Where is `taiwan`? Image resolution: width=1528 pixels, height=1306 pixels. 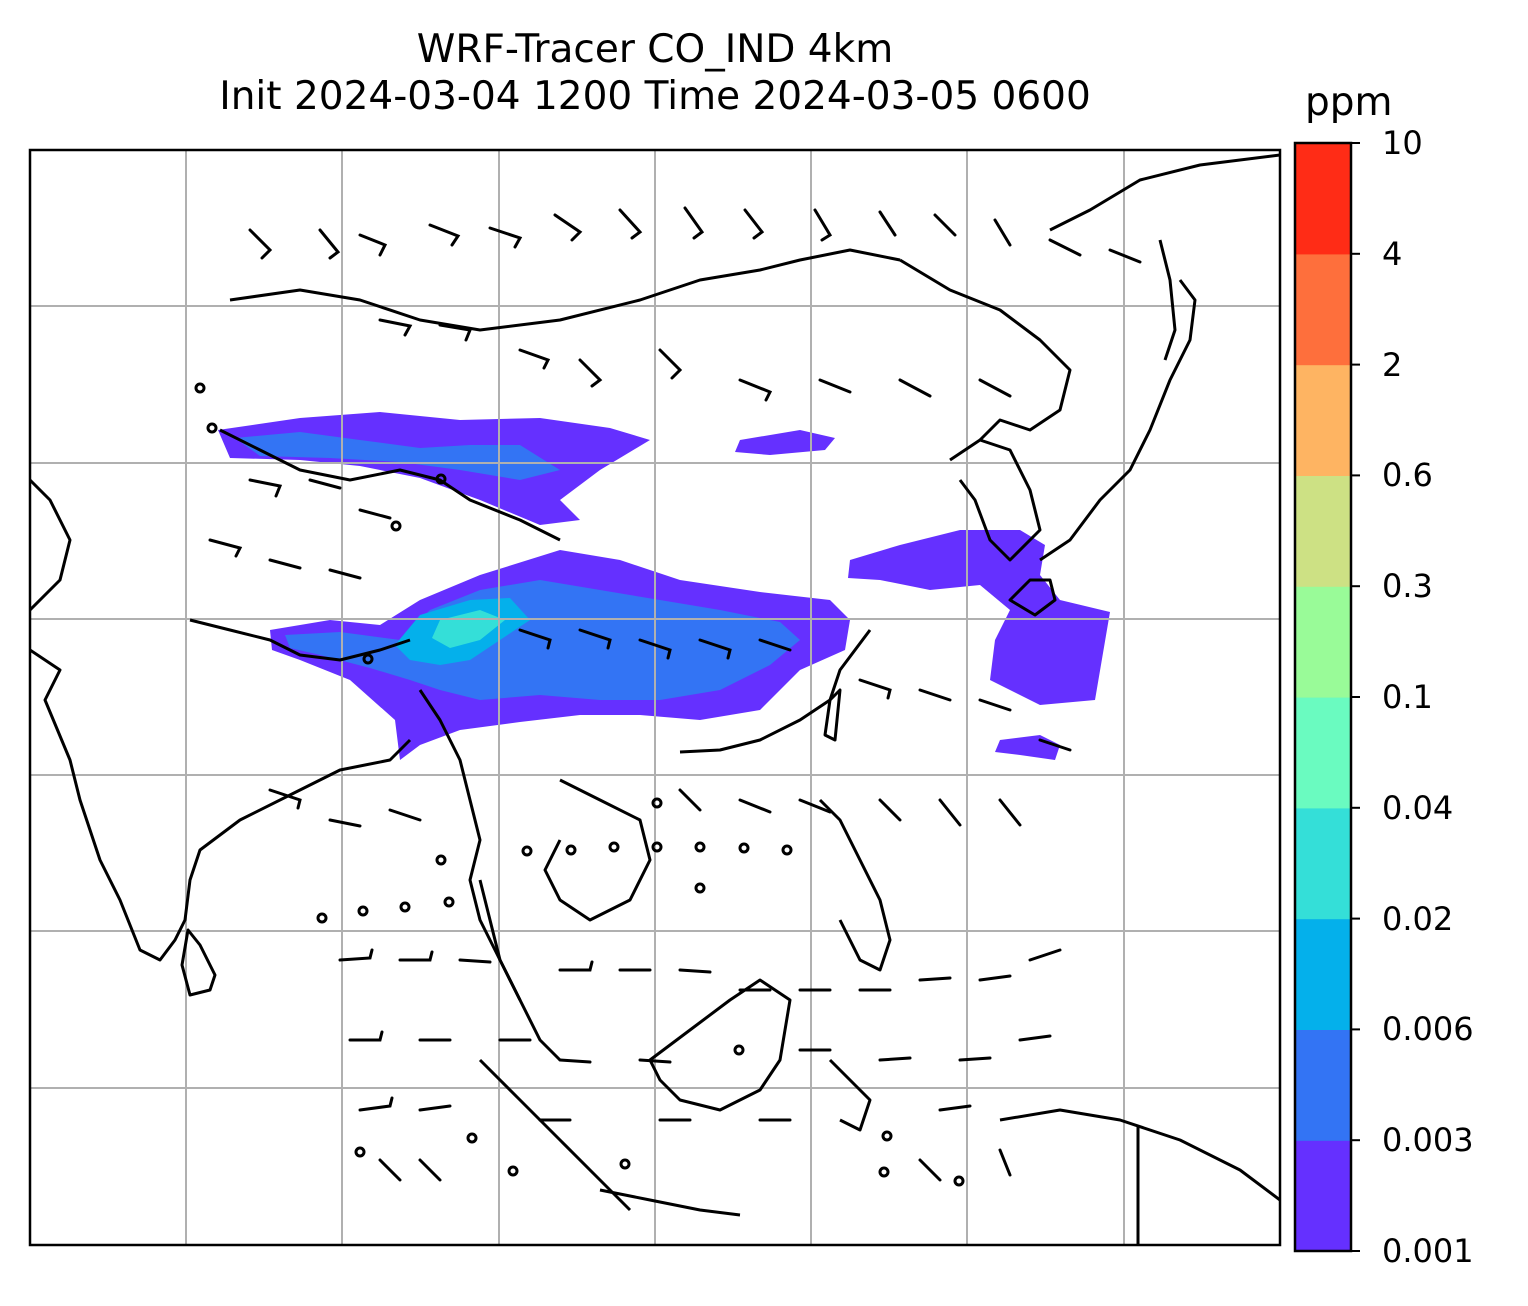 taiwan is located at coordinates (832, 715).